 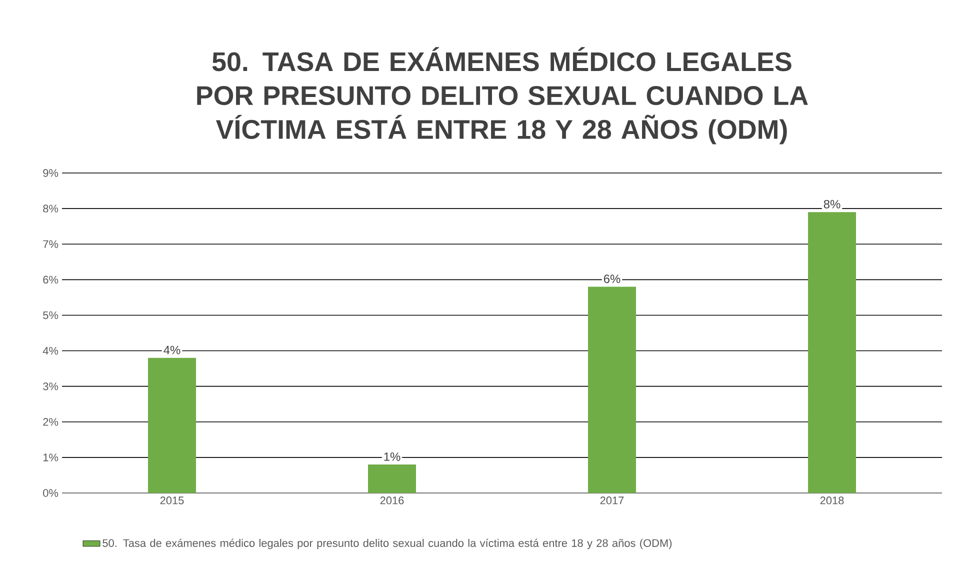 I want to click on x-tick-label: 2017, so click(x=612, y=500).